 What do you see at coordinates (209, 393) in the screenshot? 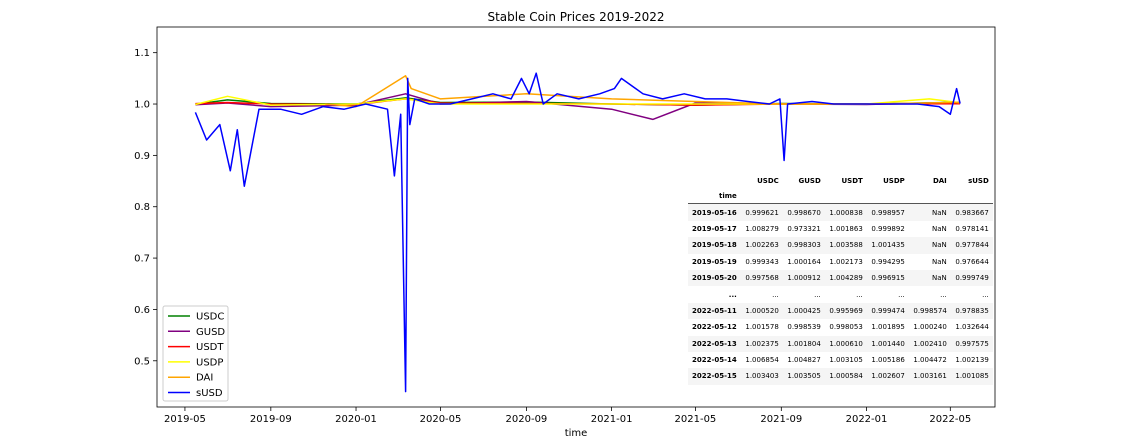
I see `legend-label-susd: sUSD` at bounding box center [209, 393].